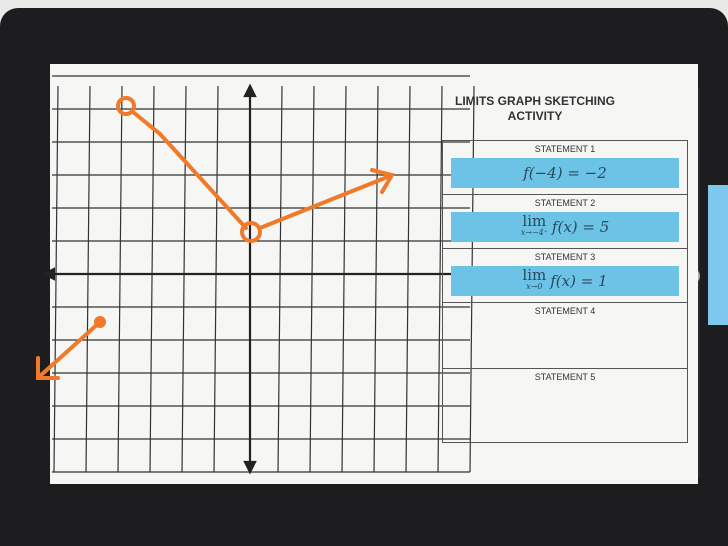  Describe the element at coordinates (718, 255) in the screenshot. I see `sticky-note` at that location.